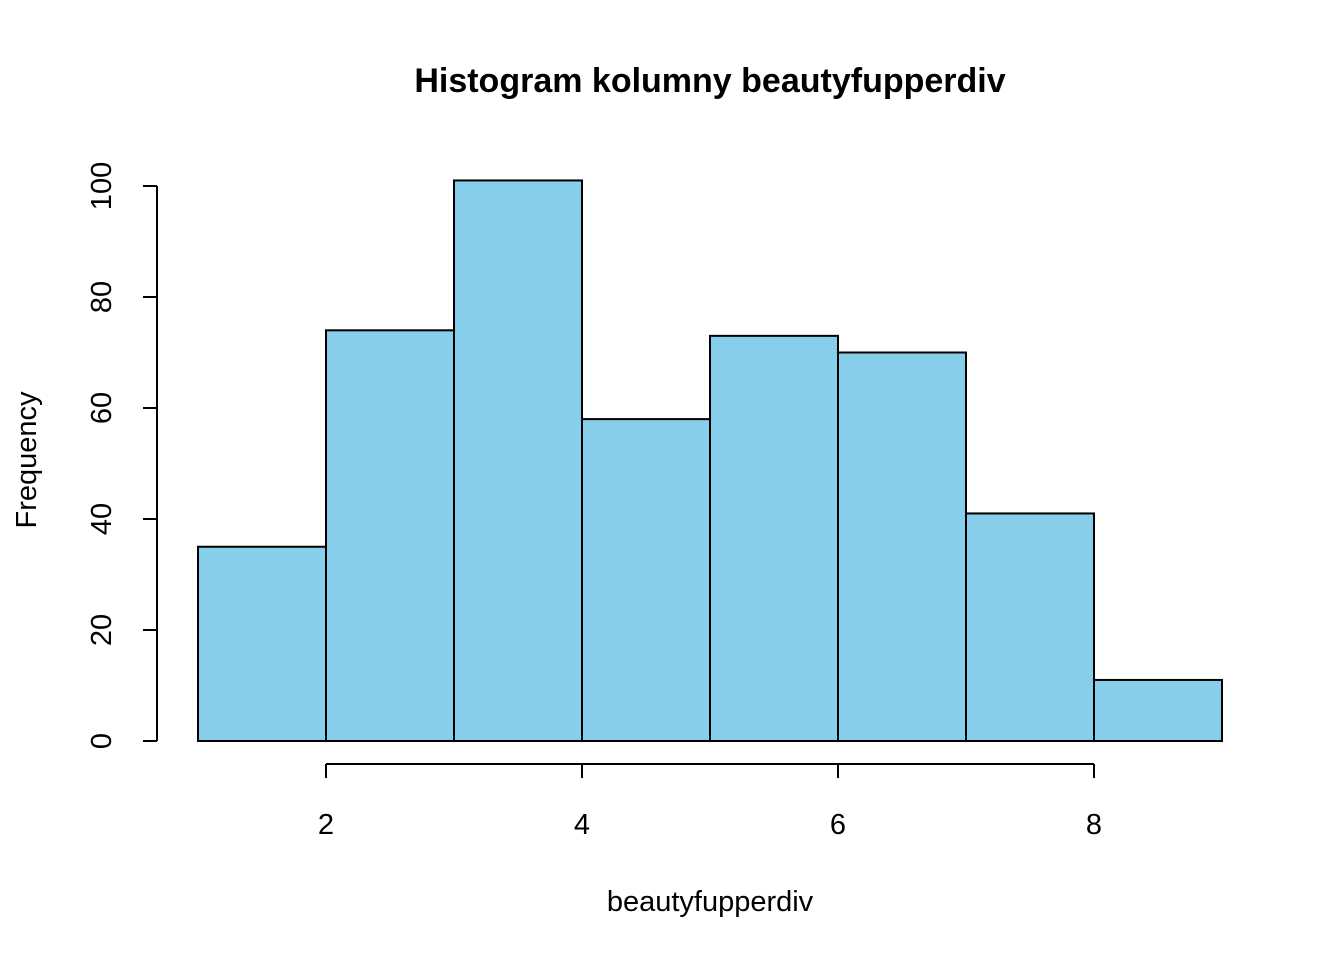  I want to click on y-axis-label: Frequency, so click(27, 460).